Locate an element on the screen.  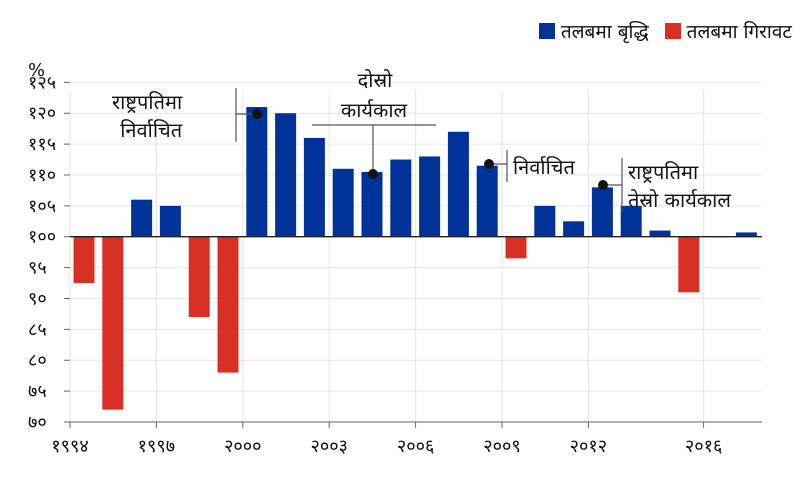
annotation-first-term: राष्ट्रपतिमा निर्वाचित is located at coordinates (147, 116).